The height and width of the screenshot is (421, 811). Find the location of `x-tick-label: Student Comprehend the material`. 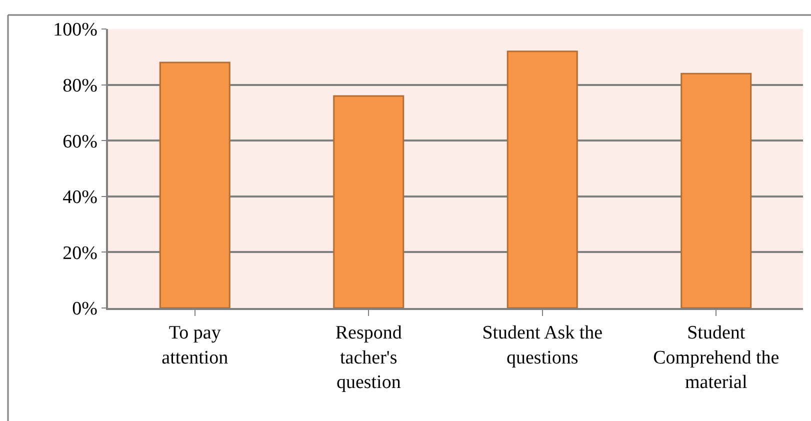

x-tick-label: Student Comprehend the material is located at coordinates (716, 357).